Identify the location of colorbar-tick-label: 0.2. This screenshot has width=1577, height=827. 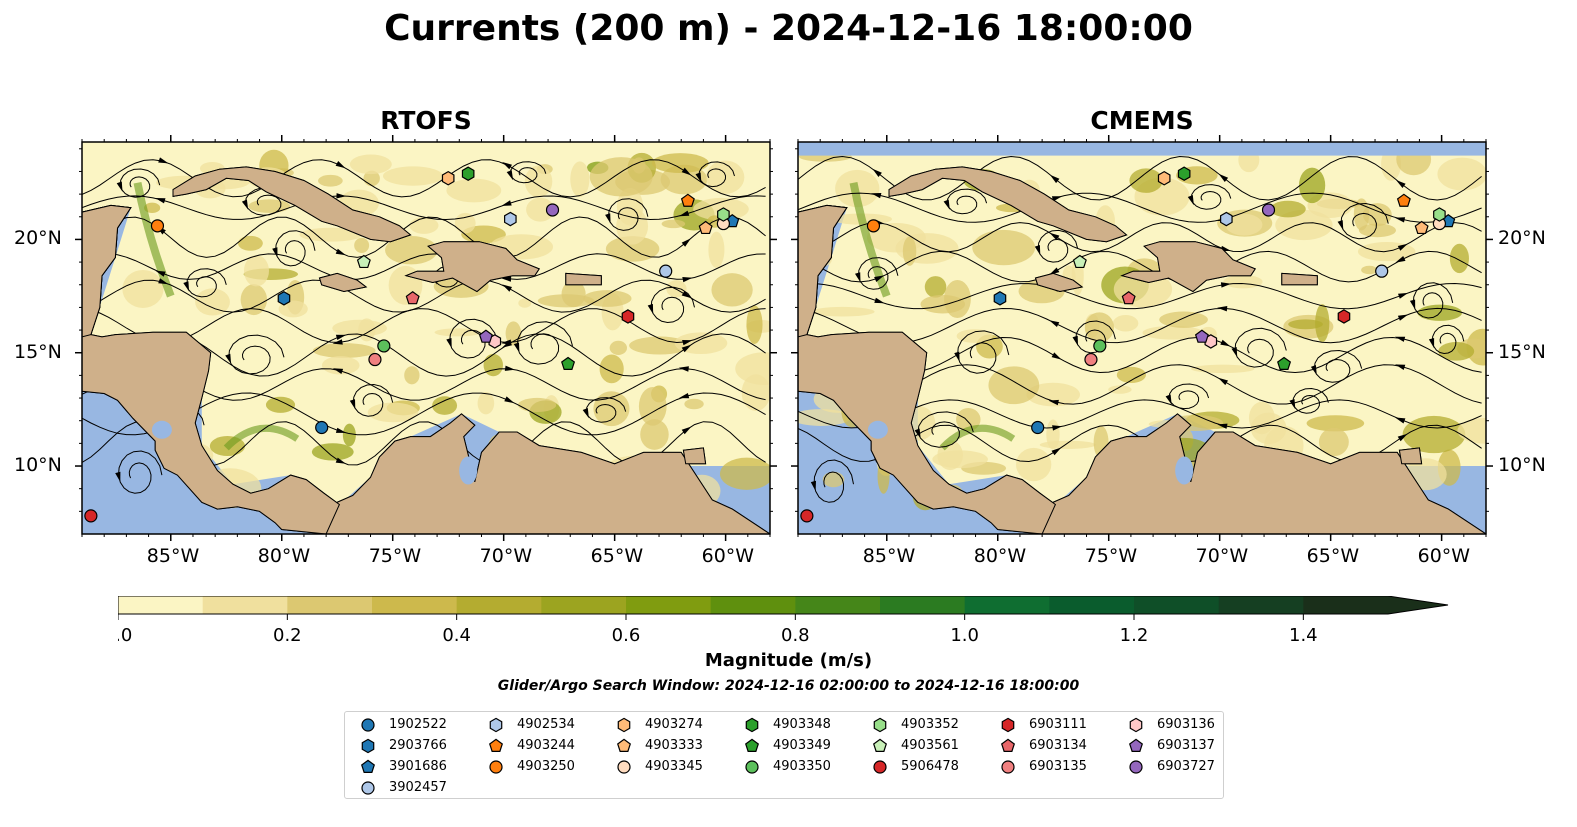
(287, 635).